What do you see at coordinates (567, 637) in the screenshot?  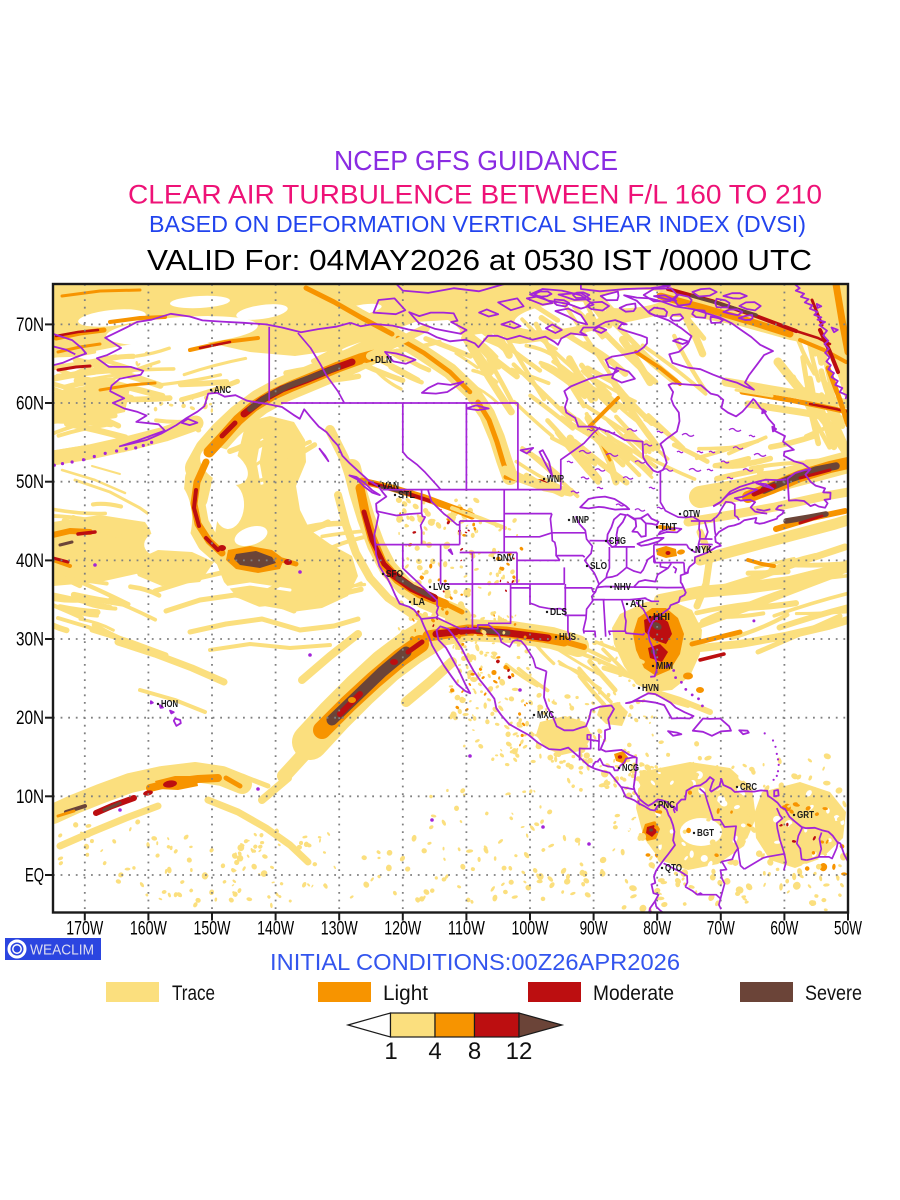 I see `svg-text: HUS` at bounding box center [567, 637].